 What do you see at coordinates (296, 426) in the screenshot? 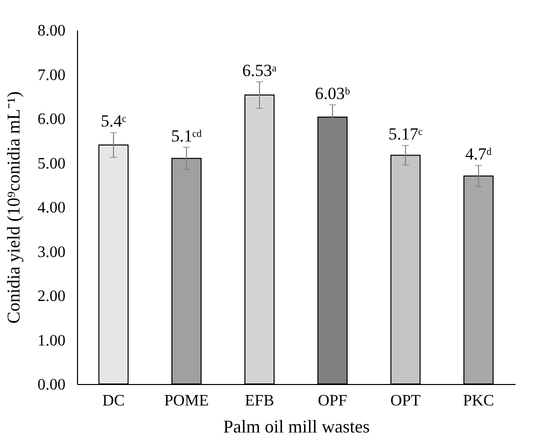
I see `x-axis-title: Palm oil mill wastes` at bounding box center [296, 426].